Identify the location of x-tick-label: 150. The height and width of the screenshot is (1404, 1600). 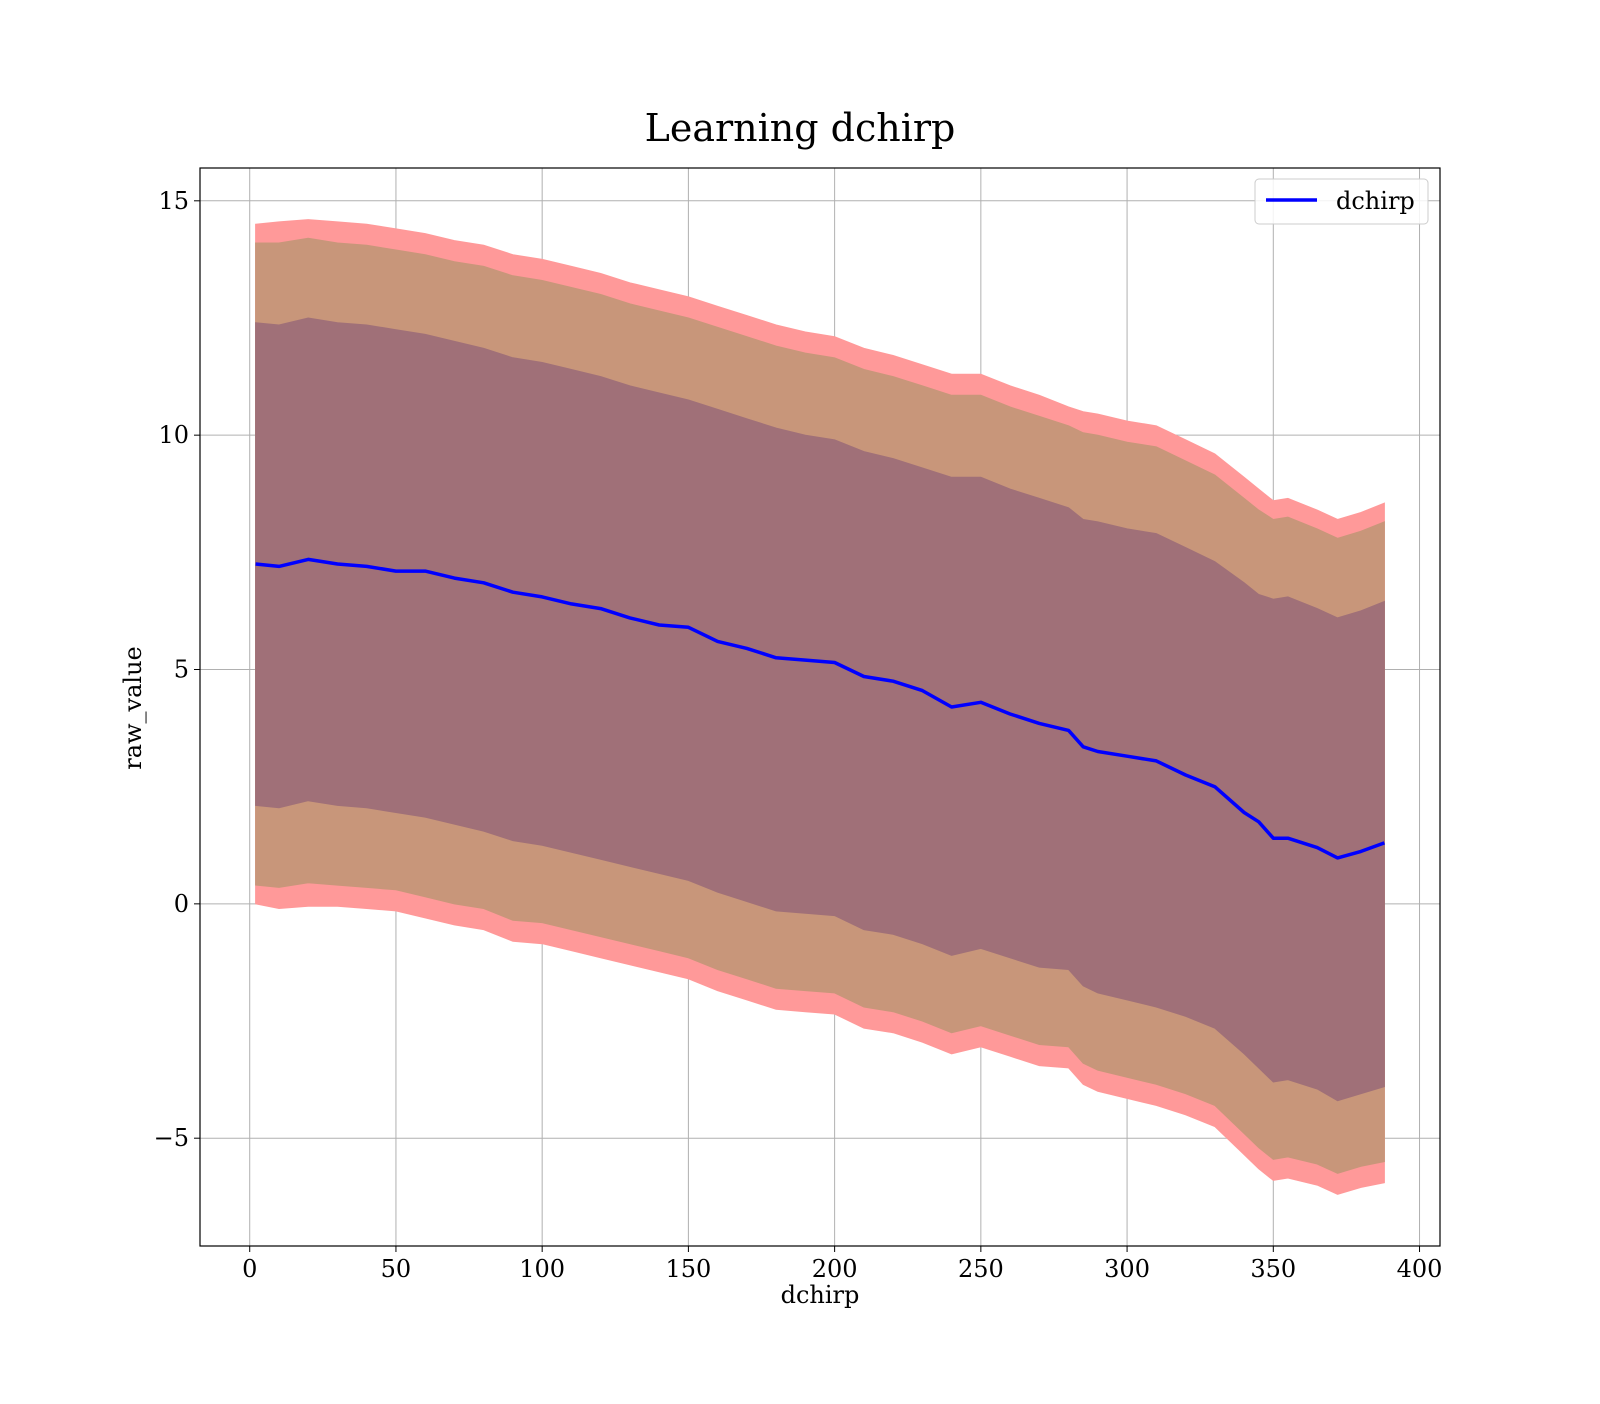
(688, 1269).